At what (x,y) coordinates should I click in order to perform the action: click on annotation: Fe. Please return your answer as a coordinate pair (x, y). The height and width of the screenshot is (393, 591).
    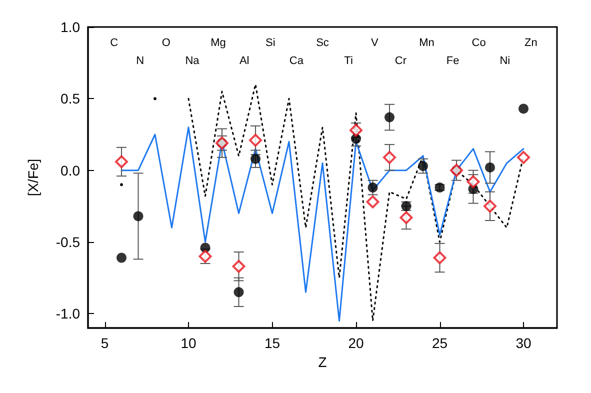
    Looking at the image, I should click on (453, 61).